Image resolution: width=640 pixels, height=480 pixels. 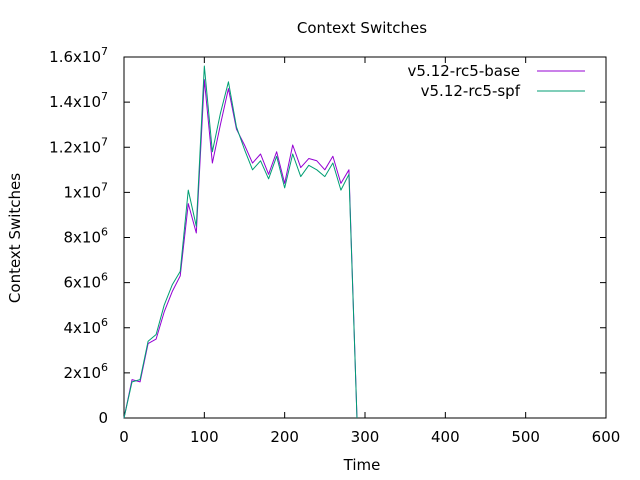 I want to click on y-tick-label: 4x10⁶, so click(x=85, y=326).